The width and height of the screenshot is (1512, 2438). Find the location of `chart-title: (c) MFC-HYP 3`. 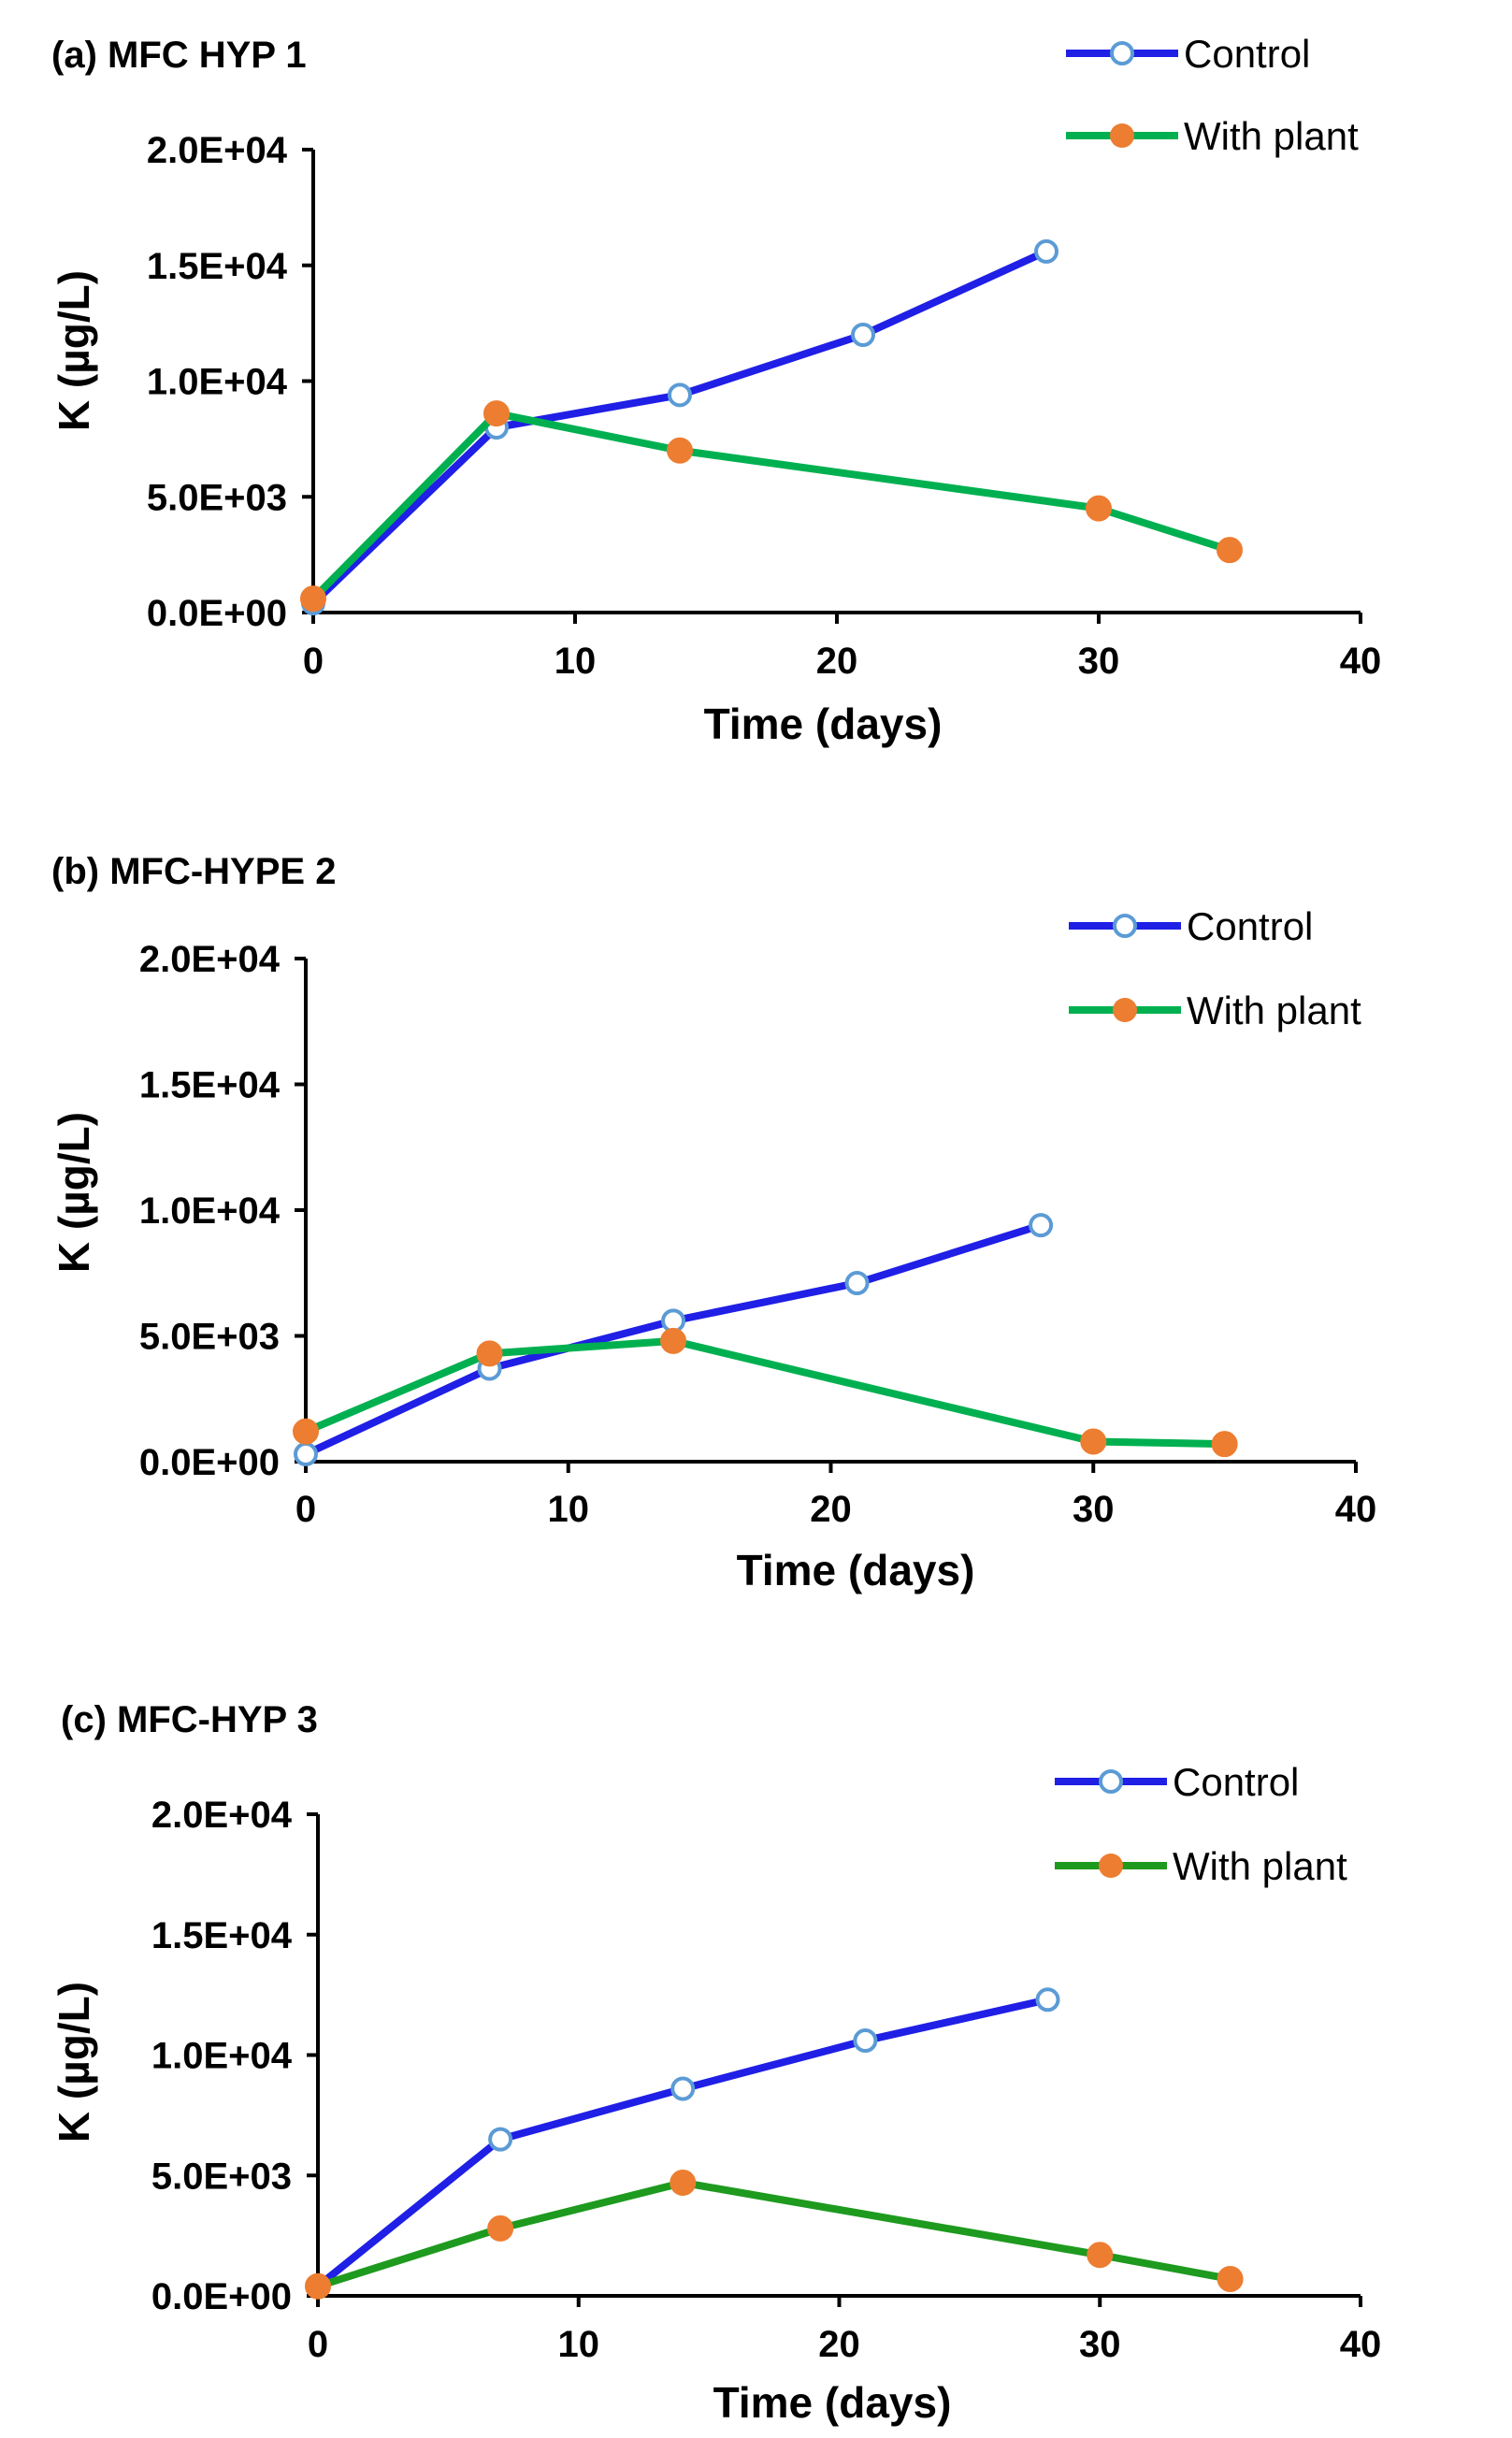

chart-title: (c) MFC-HYP 3 is located at coordinates (189, 1719).